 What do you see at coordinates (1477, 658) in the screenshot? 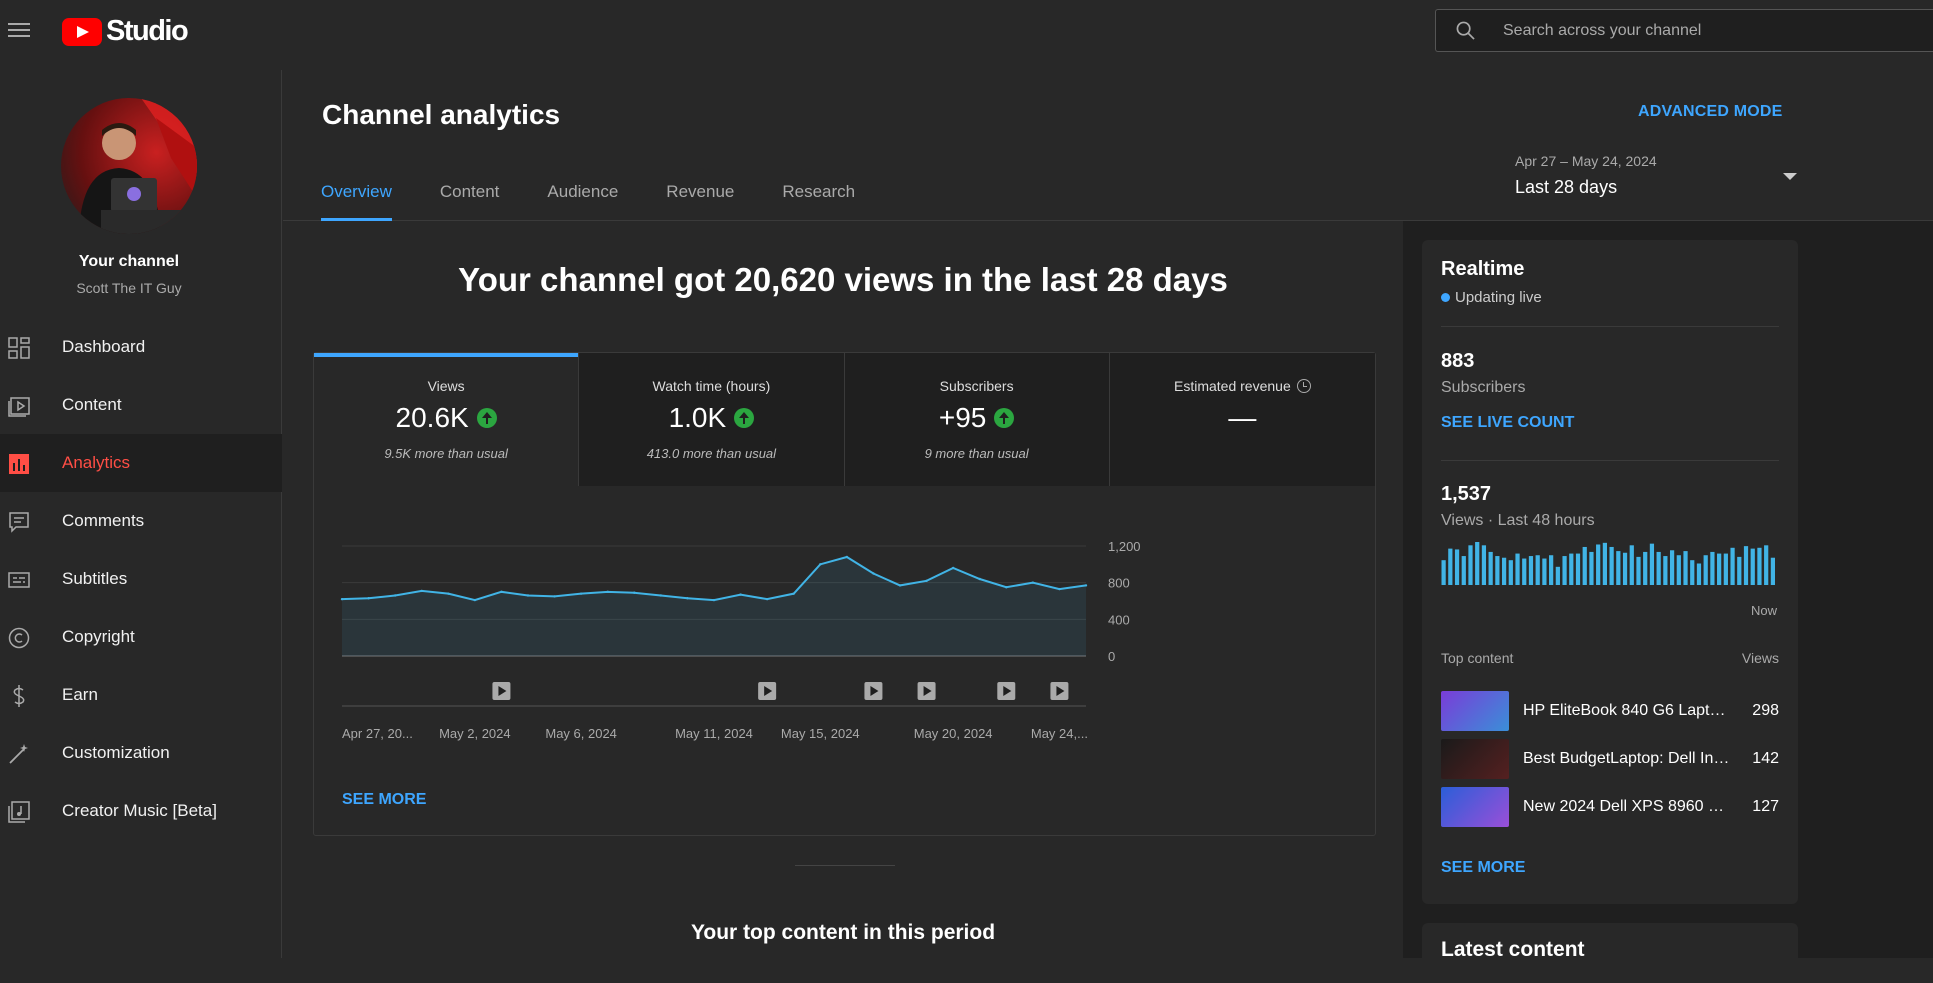
I see `top-content-header: Top content` at bounding box center [1477, 658].